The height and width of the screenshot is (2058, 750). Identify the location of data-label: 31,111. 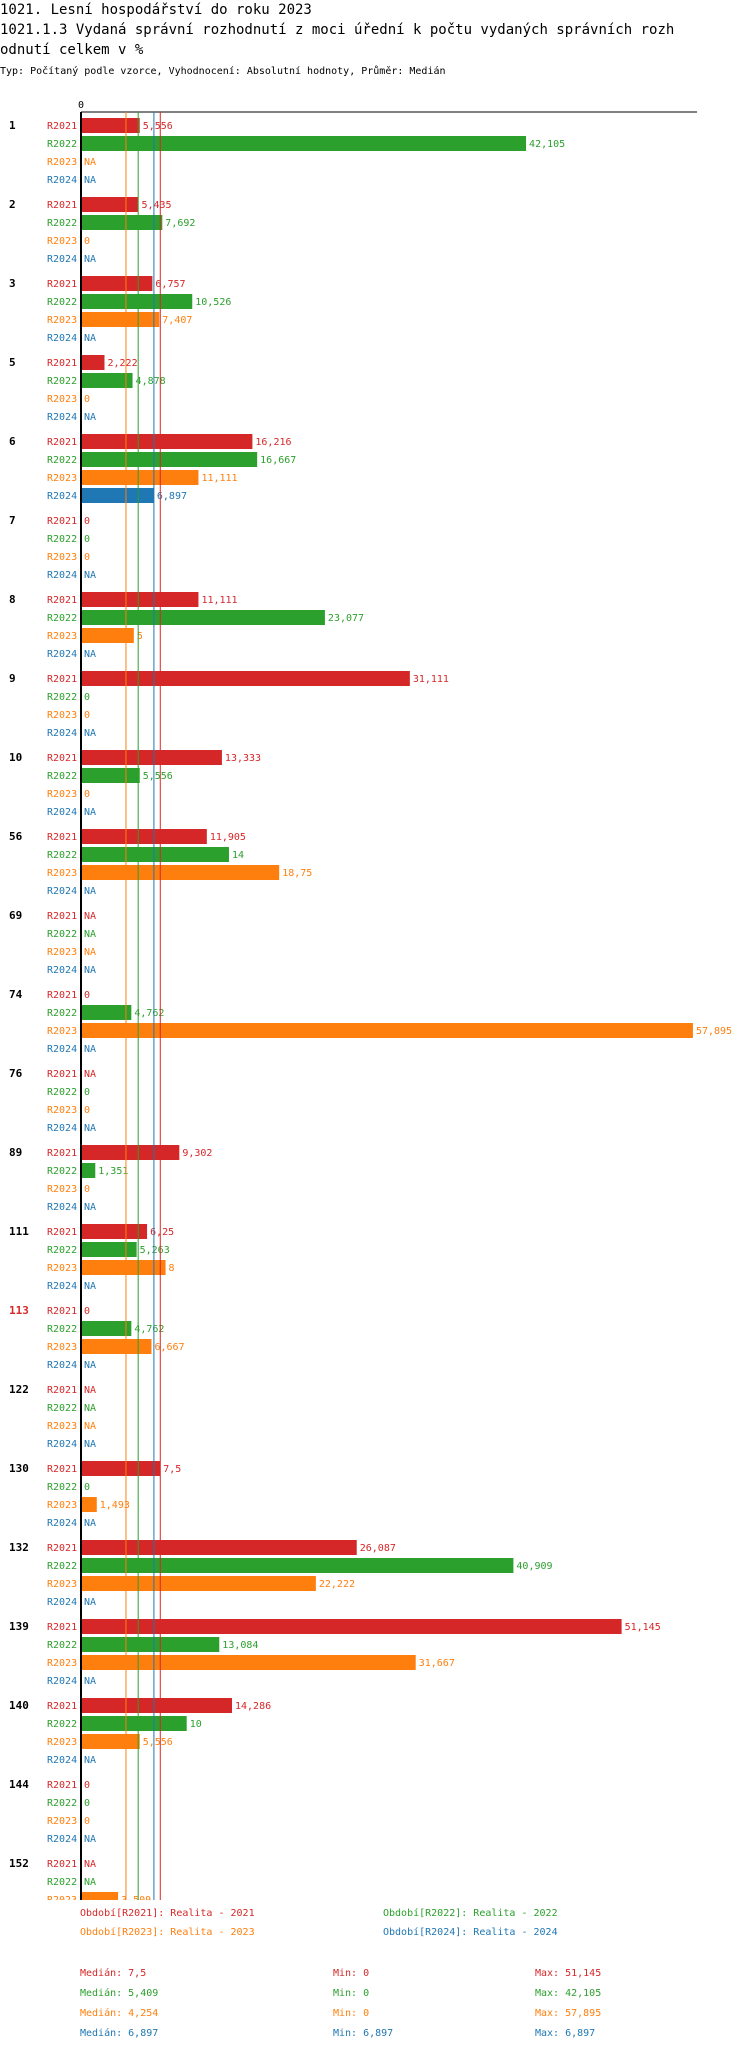
(431, 679).